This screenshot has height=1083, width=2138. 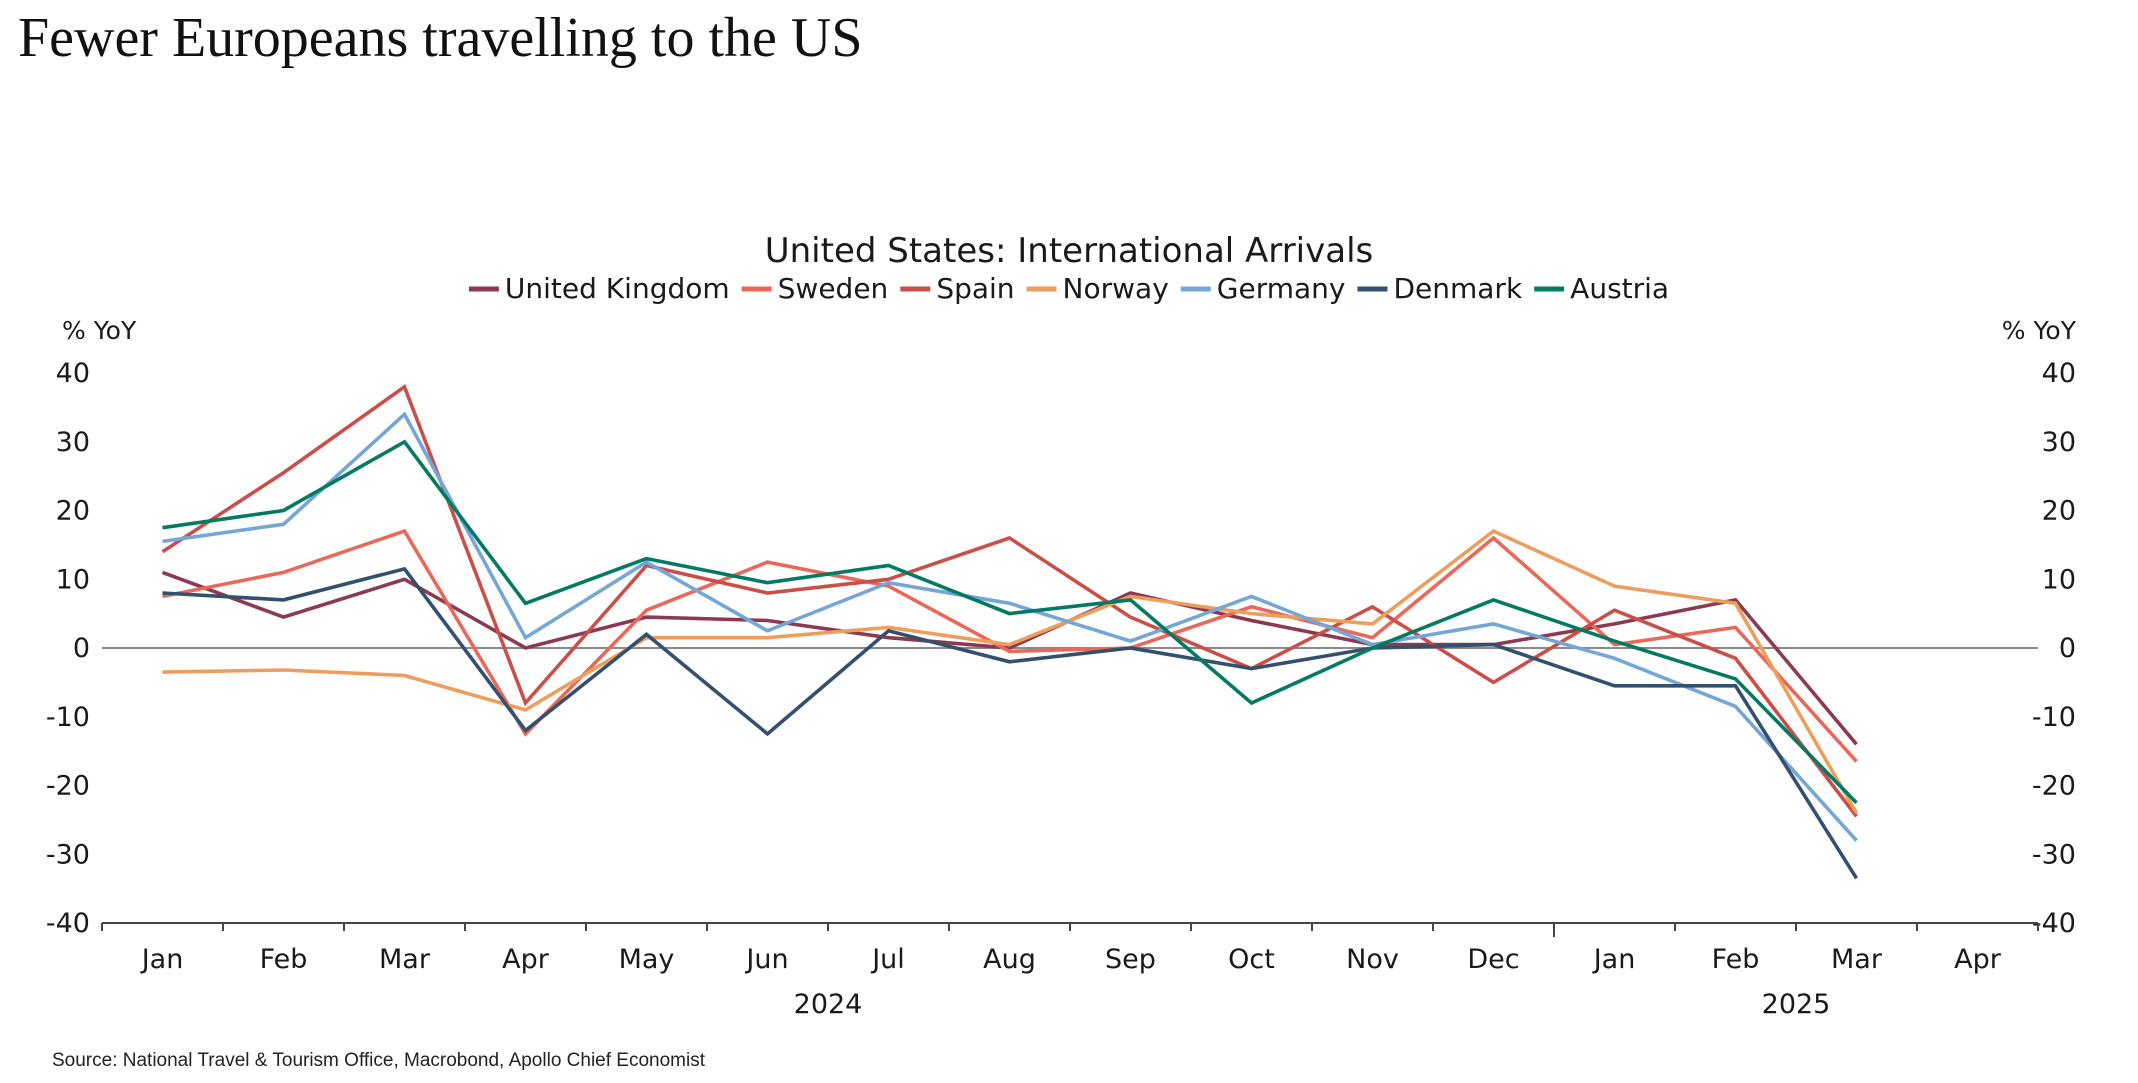 I want to click on legend-label: Denmark, so click(x=1457, y=288).